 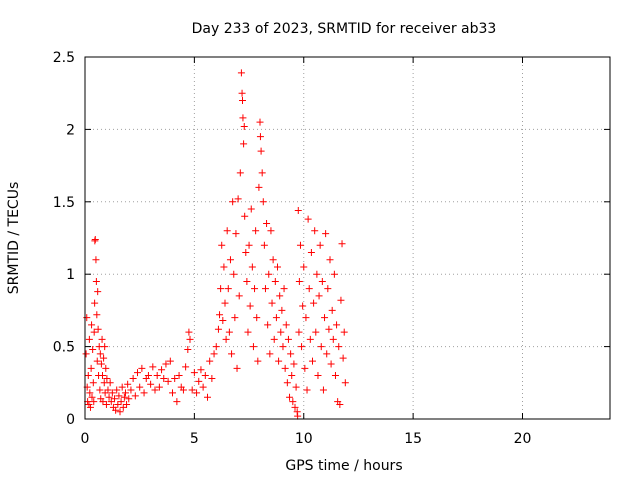 What do you see at coordinates (70, 130) in the screenshot?
I see `y-tick-label: 2` at bounding box center [70, 130].